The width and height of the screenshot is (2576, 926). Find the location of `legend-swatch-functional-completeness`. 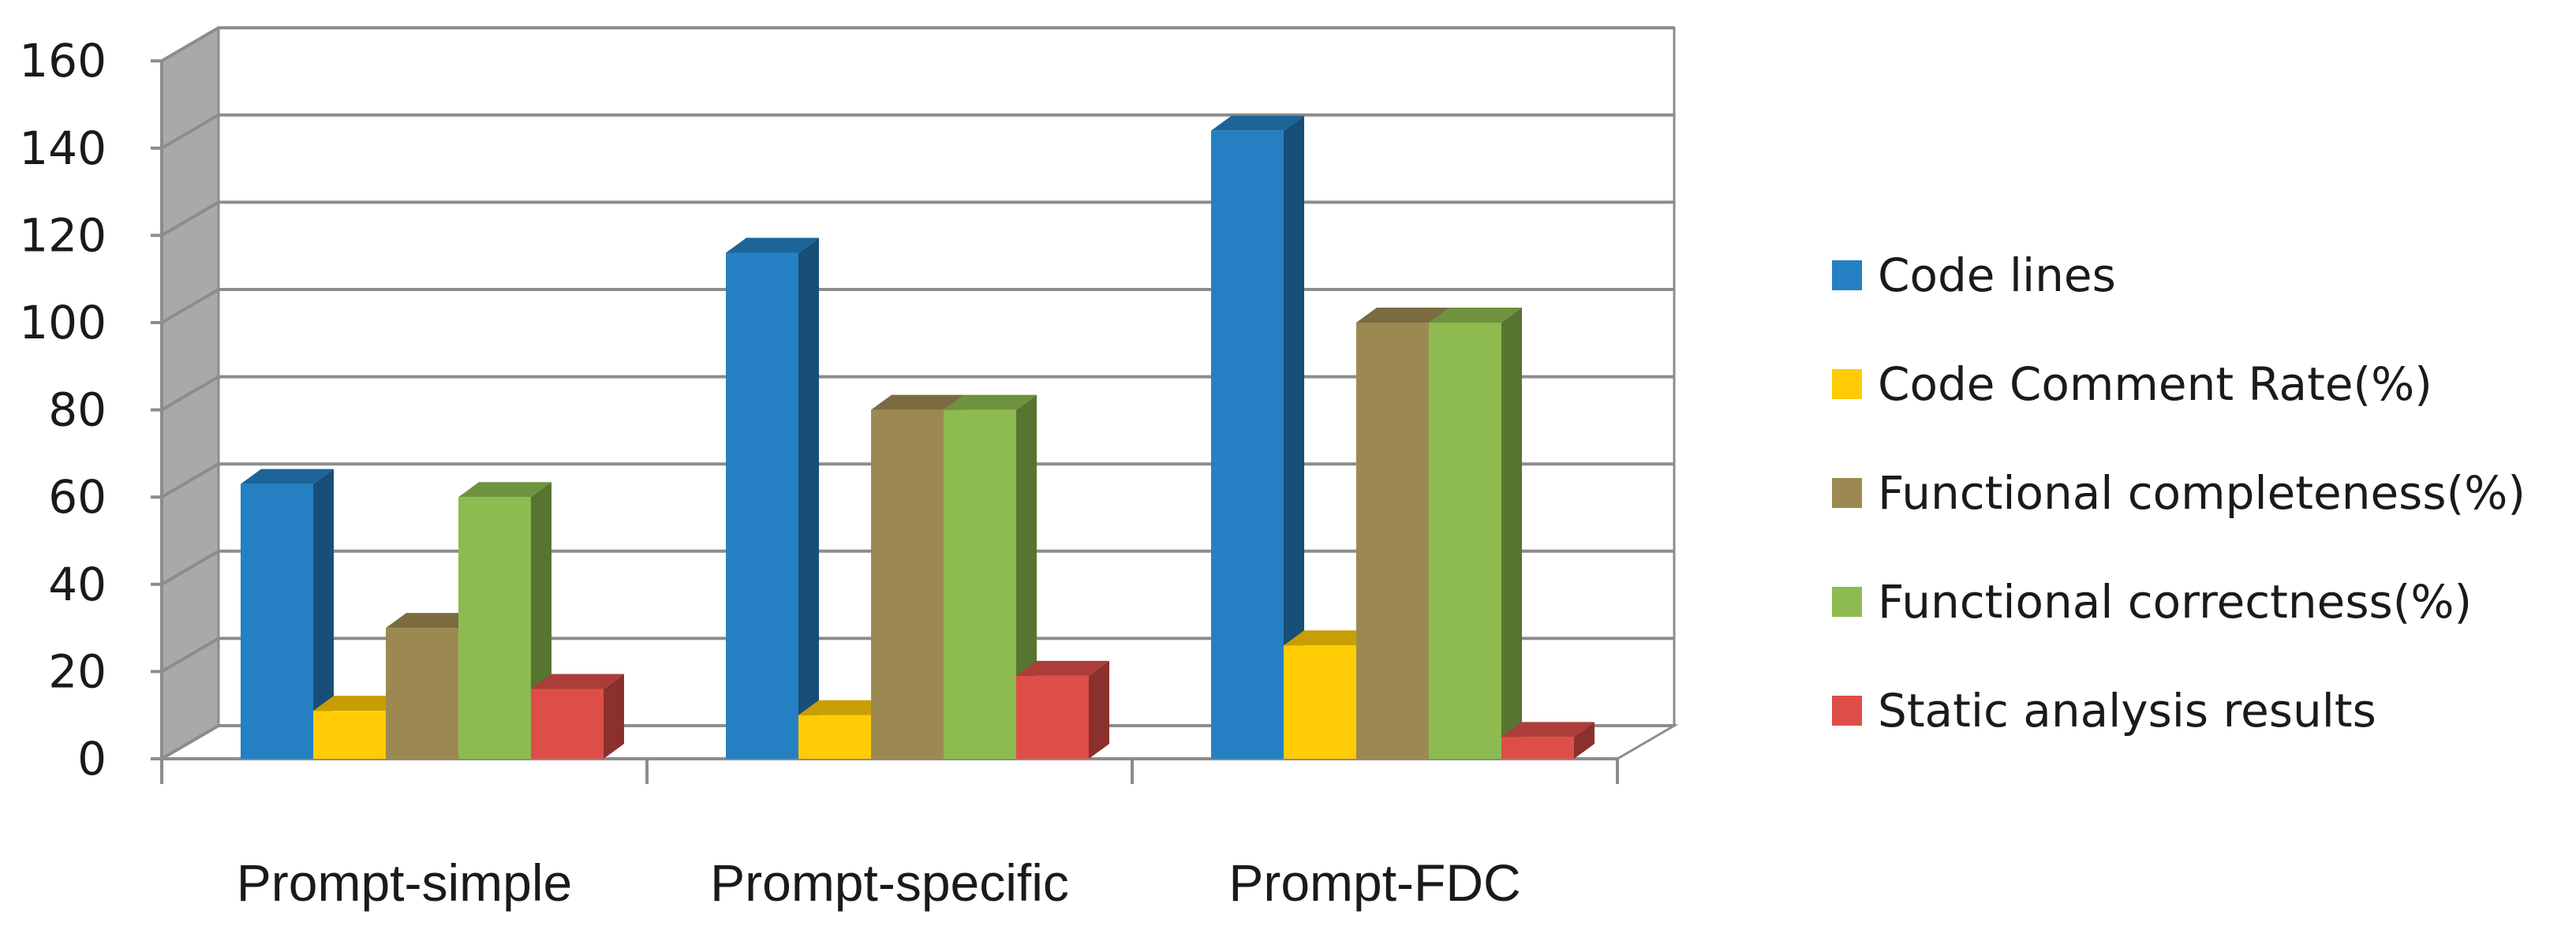

legend-swatch-functional-completeness is located at coordinates (1847, 493).